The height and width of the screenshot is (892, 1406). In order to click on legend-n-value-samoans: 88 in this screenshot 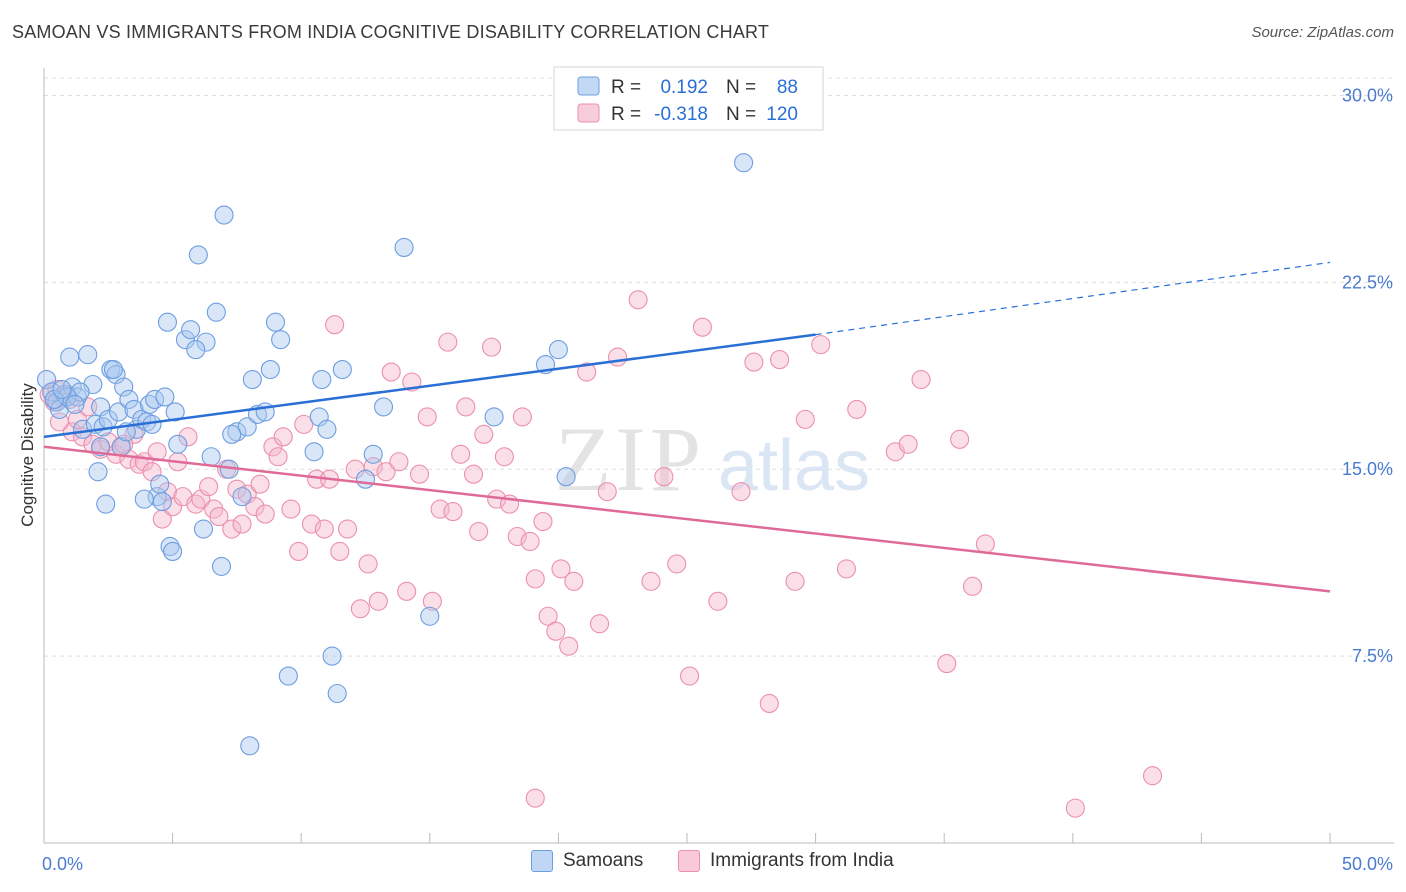, I will do `click(787, 87)`.